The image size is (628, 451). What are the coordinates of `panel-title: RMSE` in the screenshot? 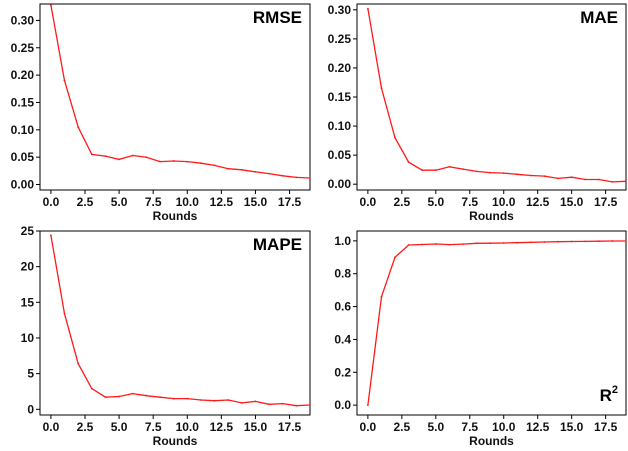 It's located at (277, 17).